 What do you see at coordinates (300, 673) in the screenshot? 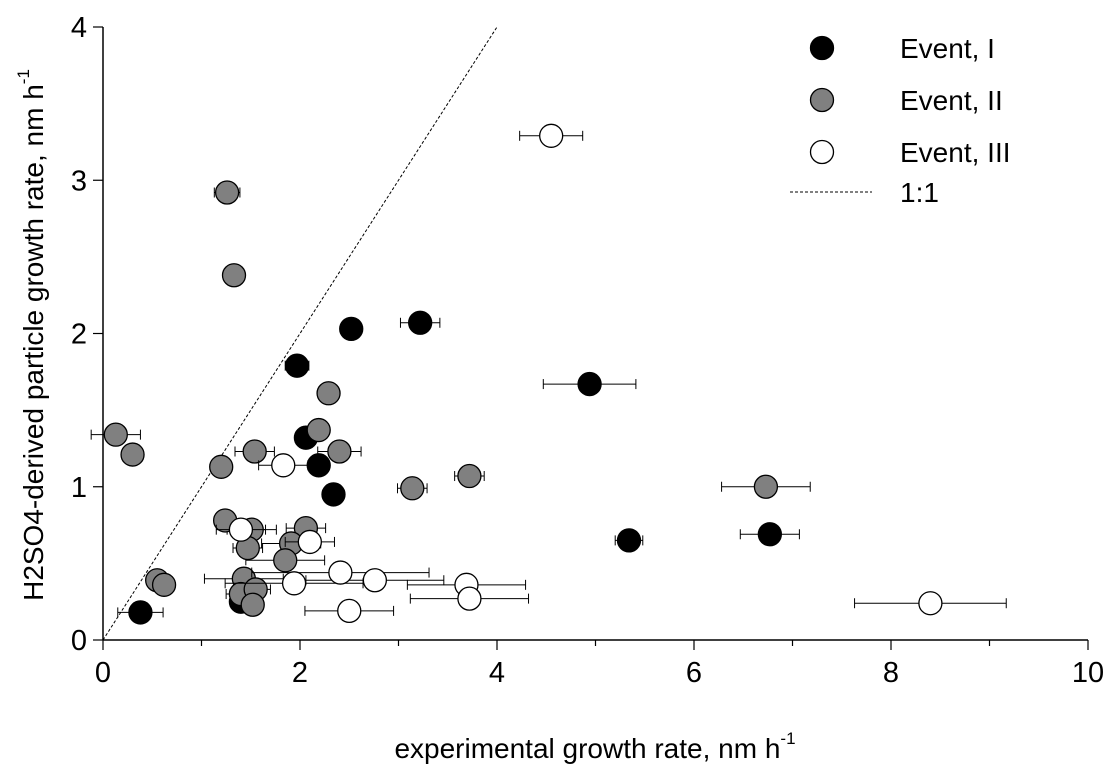
I see `x-tick-label: 2` at bounding box center [300, 673].